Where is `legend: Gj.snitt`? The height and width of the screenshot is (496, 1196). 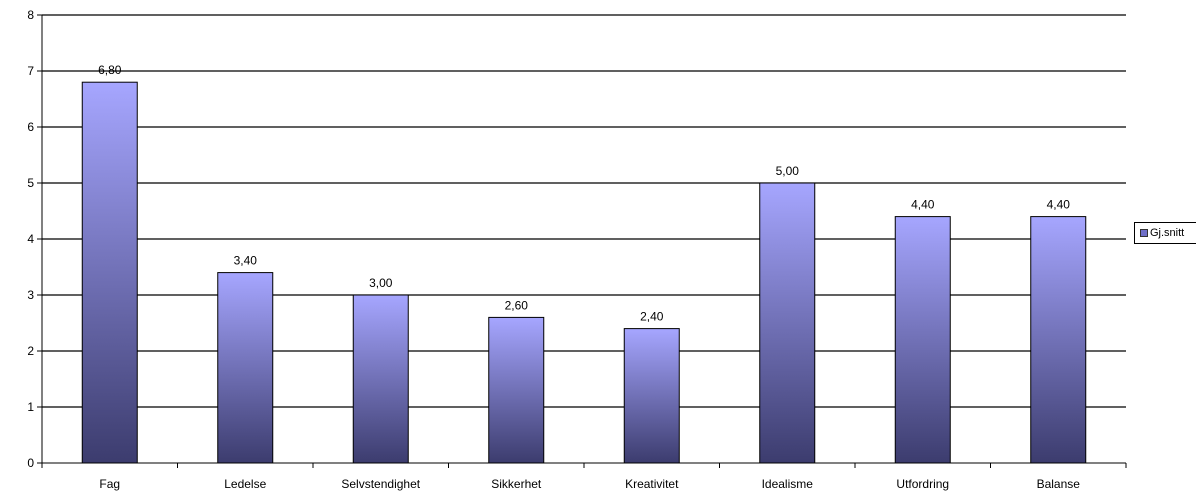
legend: Gj.snitt is located at coordinates (1165, 233).